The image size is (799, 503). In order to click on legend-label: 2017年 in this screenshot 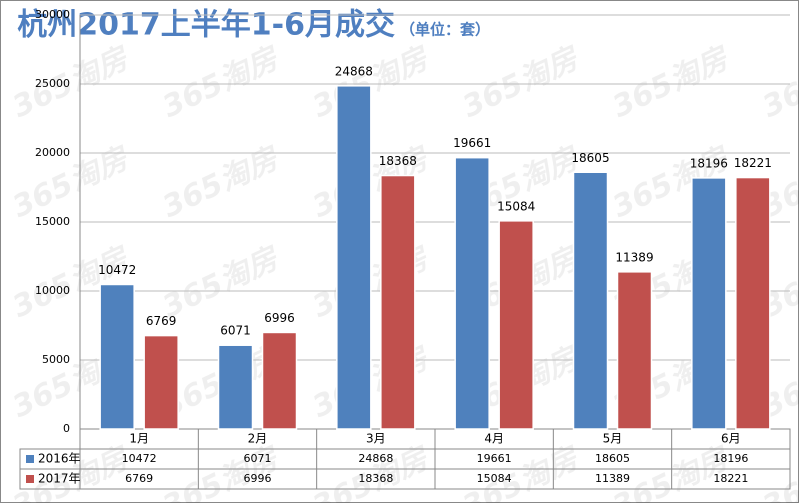, I will do `click(59, 479)`.